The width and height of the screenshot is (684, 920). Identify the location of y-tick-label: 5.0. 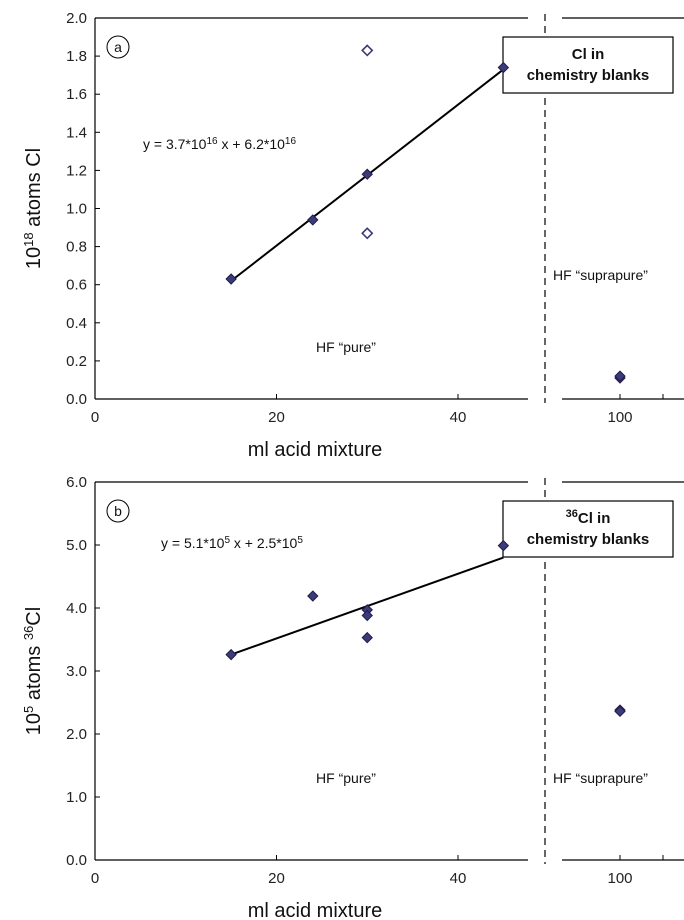
(76, 545).